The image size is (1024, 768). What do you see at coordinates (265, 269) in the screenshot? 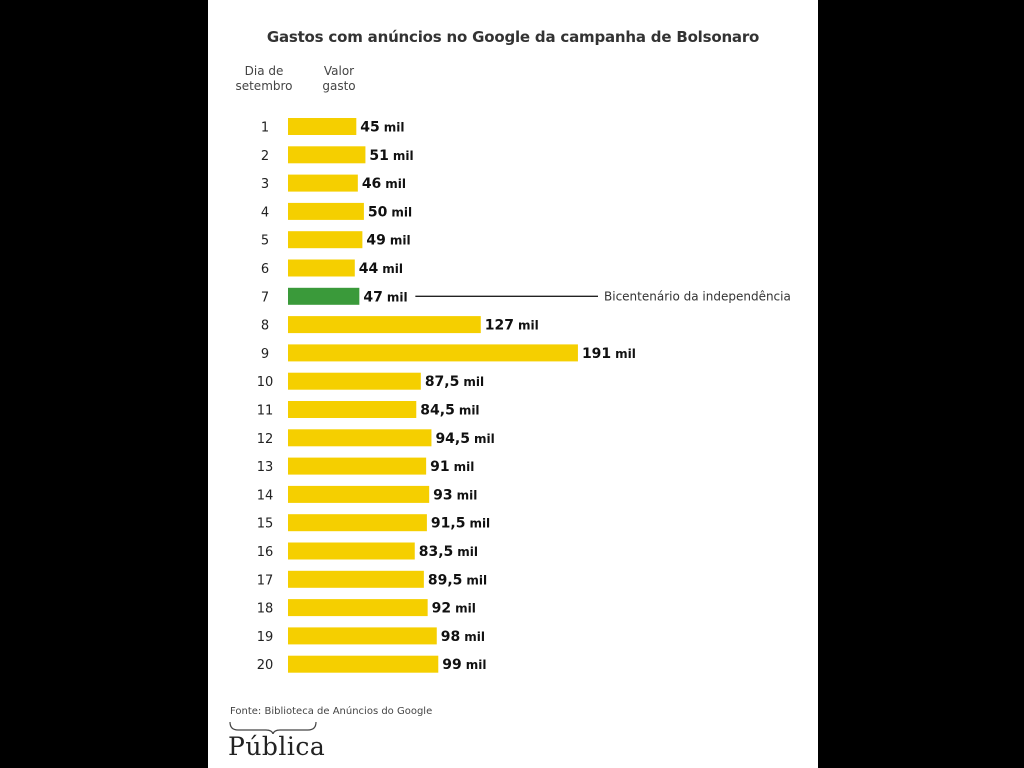
I see `day-label: 6` at bounding box center [265, 269].